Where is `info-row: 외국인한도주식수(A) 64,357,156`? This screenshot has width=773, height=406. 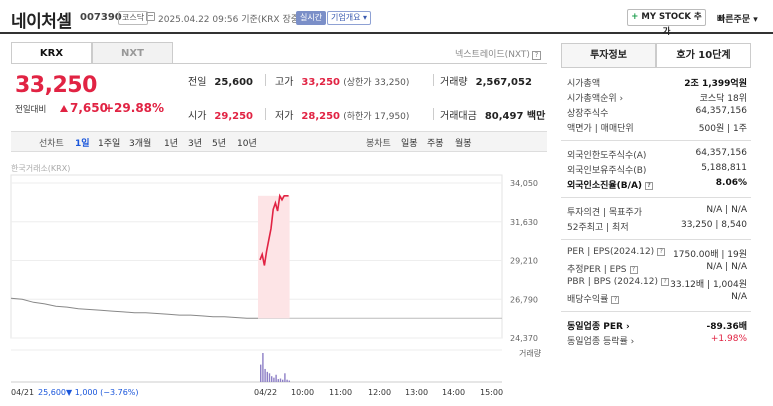 info-row: 외국인한도주식수(A) 64,357,156 is located at coordinates (657, 154).